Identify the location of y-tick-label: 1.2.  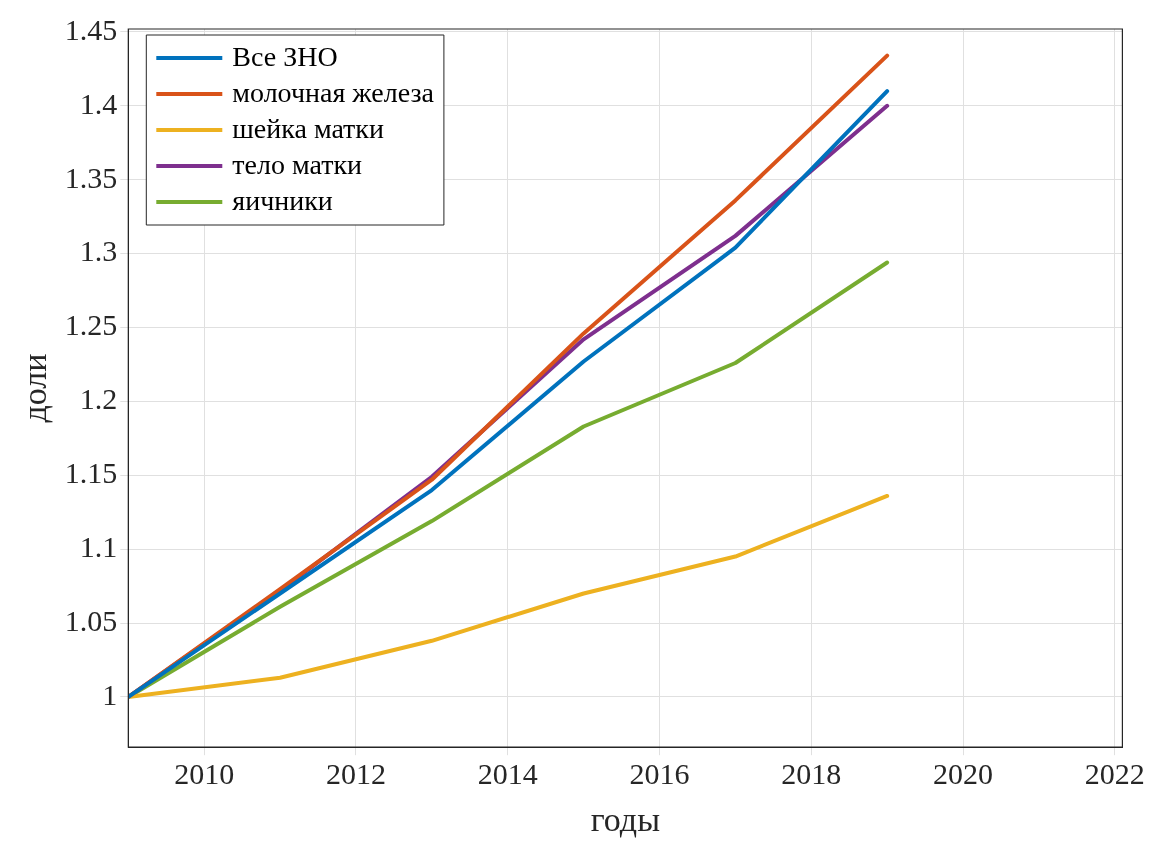
(98, 399).